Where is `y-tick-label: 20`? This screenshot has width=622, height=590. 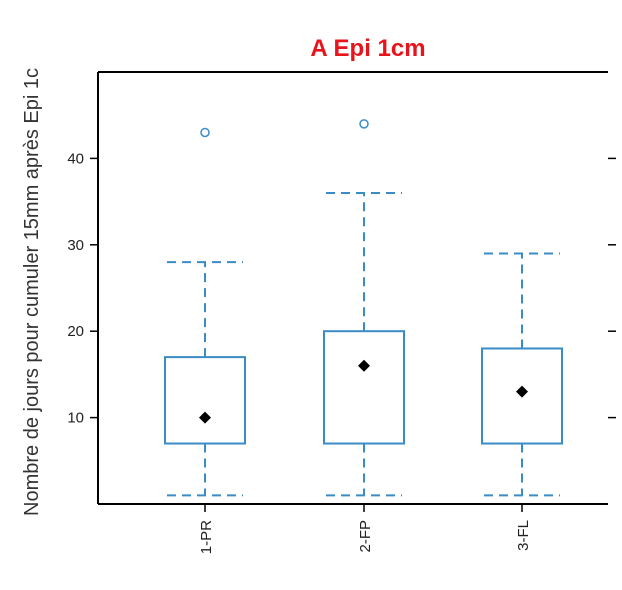 y-tick-label: 20 is located at coordinates (75, 331).